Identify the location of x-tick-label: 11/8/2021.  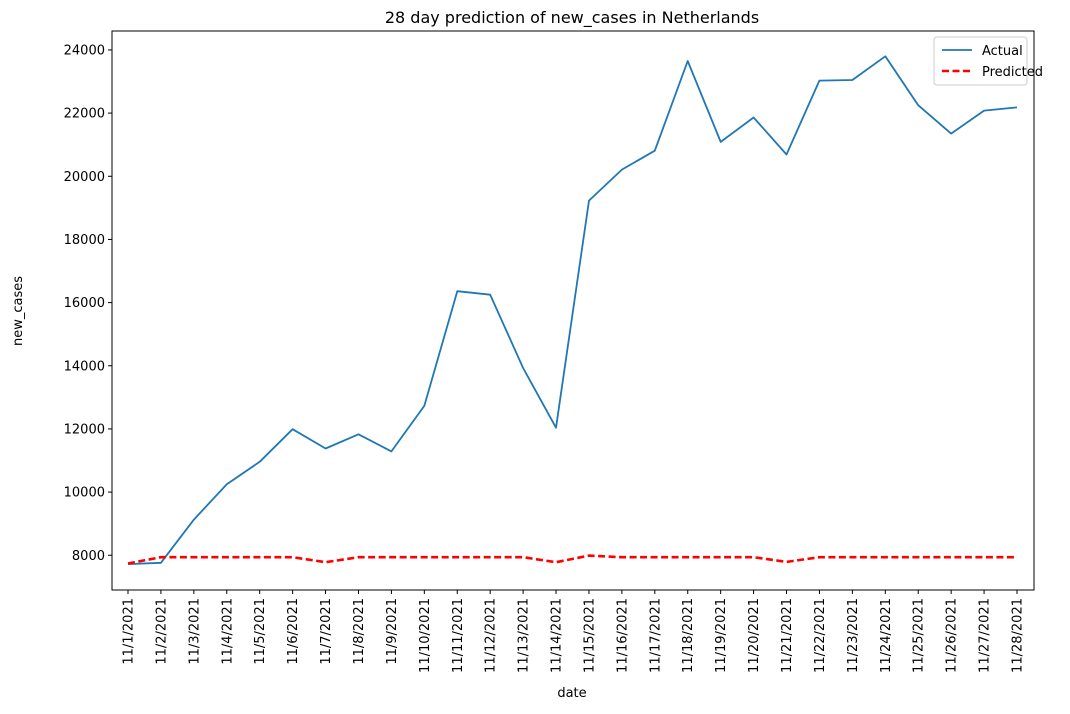
(359, 631).